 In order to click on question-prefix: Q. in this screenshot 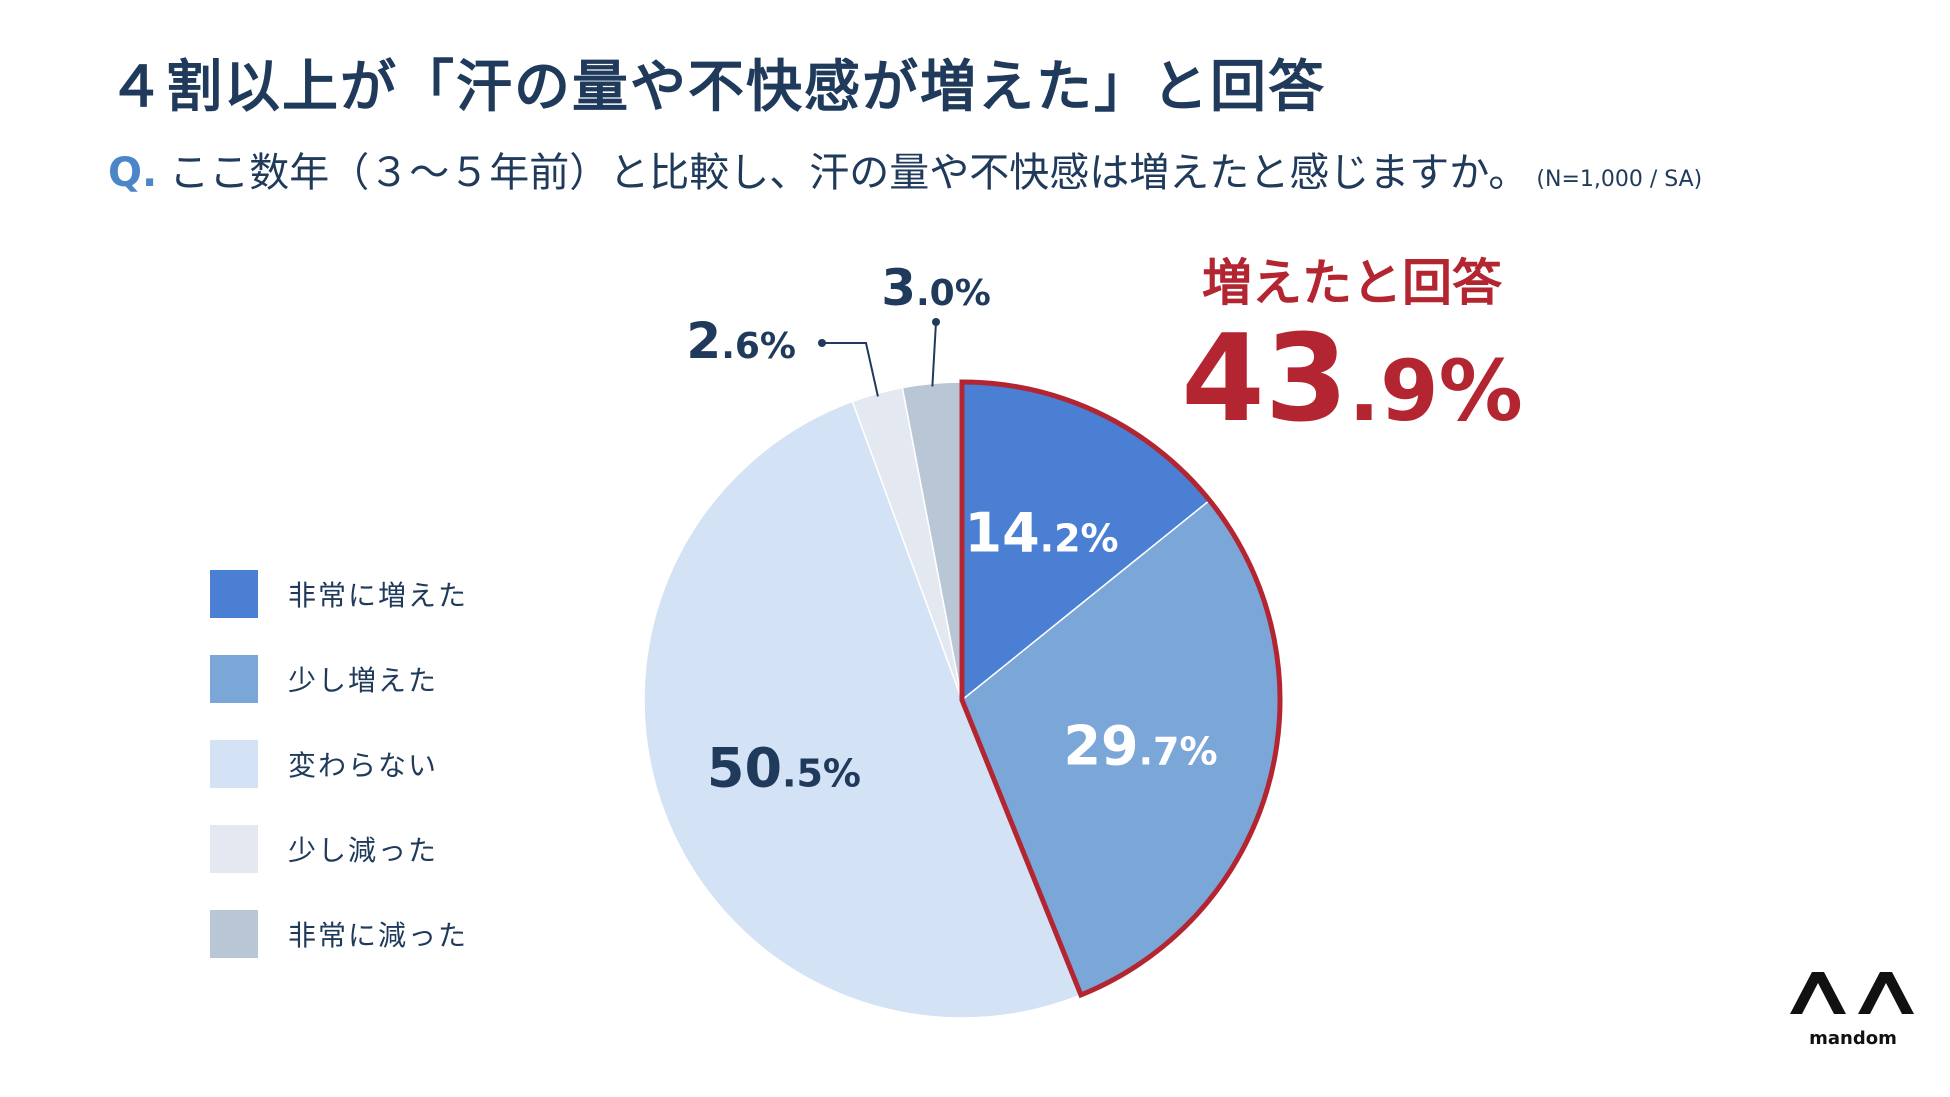, I will do `click(133, 173)`.